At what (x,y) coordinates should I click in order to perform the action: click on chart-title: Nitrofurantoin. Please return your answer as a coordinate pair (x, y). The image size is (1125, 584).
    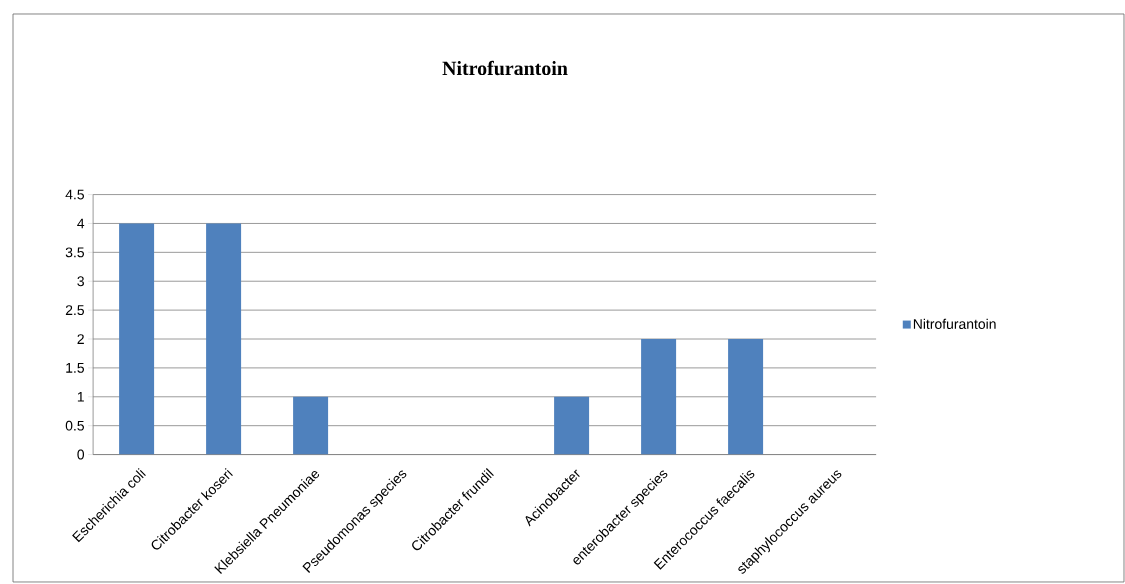
    Looking at the image, I should click on (505, 68).